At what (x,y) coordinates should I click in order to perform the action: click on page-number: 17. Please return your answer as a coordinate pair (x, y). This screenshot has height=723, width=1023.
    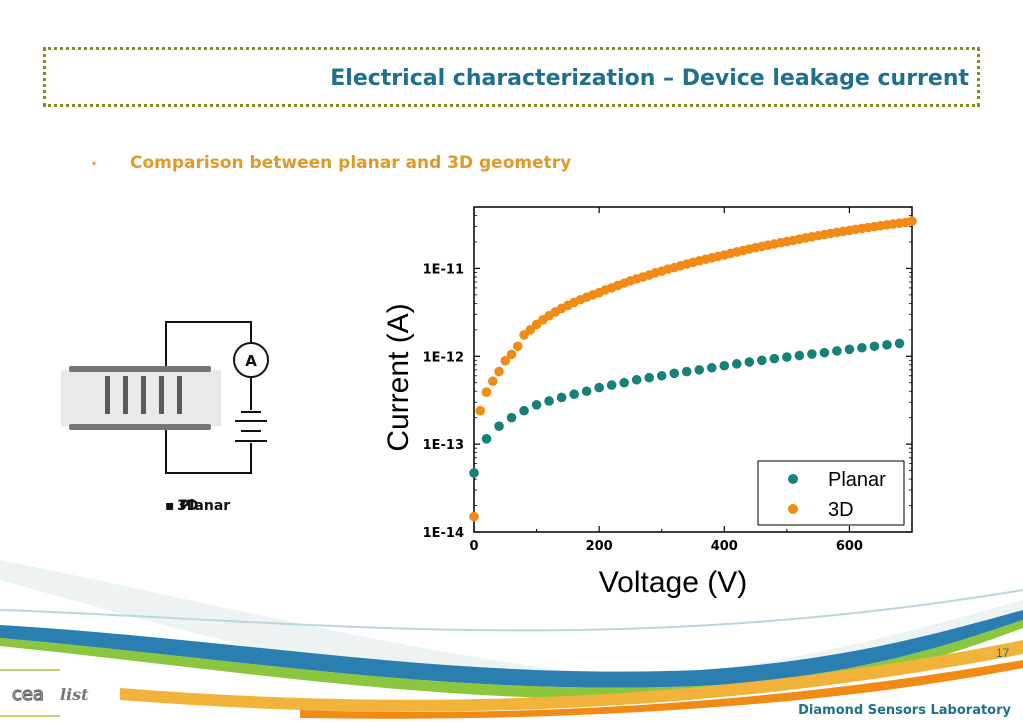
    Looking at the image, I should click on (997, 653).